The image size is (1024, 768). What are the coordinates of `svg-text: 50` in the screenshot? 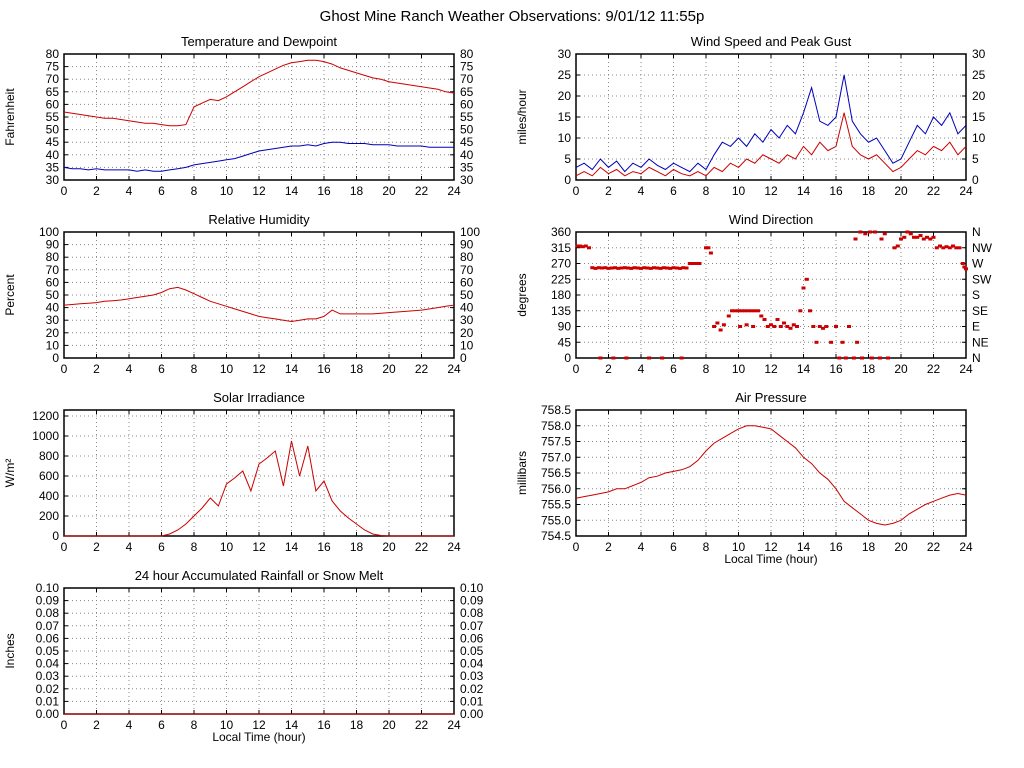 It's located at (53, 130).